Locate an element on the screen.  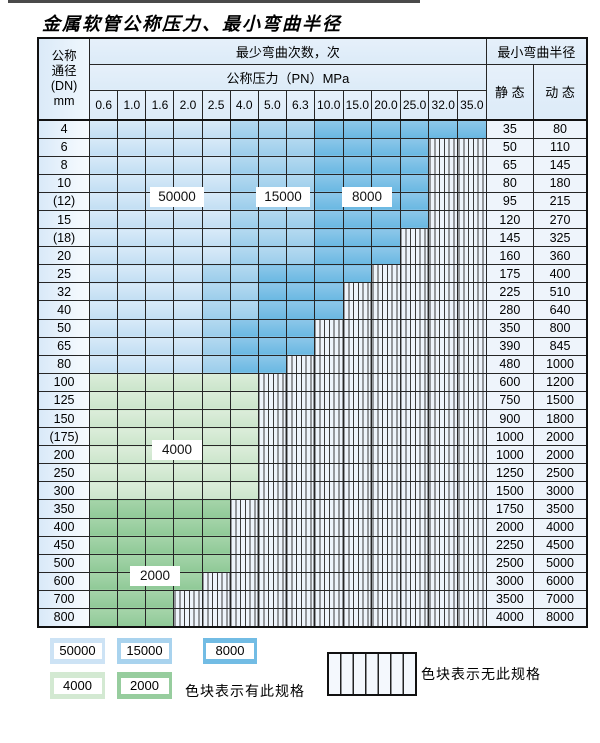
table-row: 6 50 110 is located at coordinates (312, 147).